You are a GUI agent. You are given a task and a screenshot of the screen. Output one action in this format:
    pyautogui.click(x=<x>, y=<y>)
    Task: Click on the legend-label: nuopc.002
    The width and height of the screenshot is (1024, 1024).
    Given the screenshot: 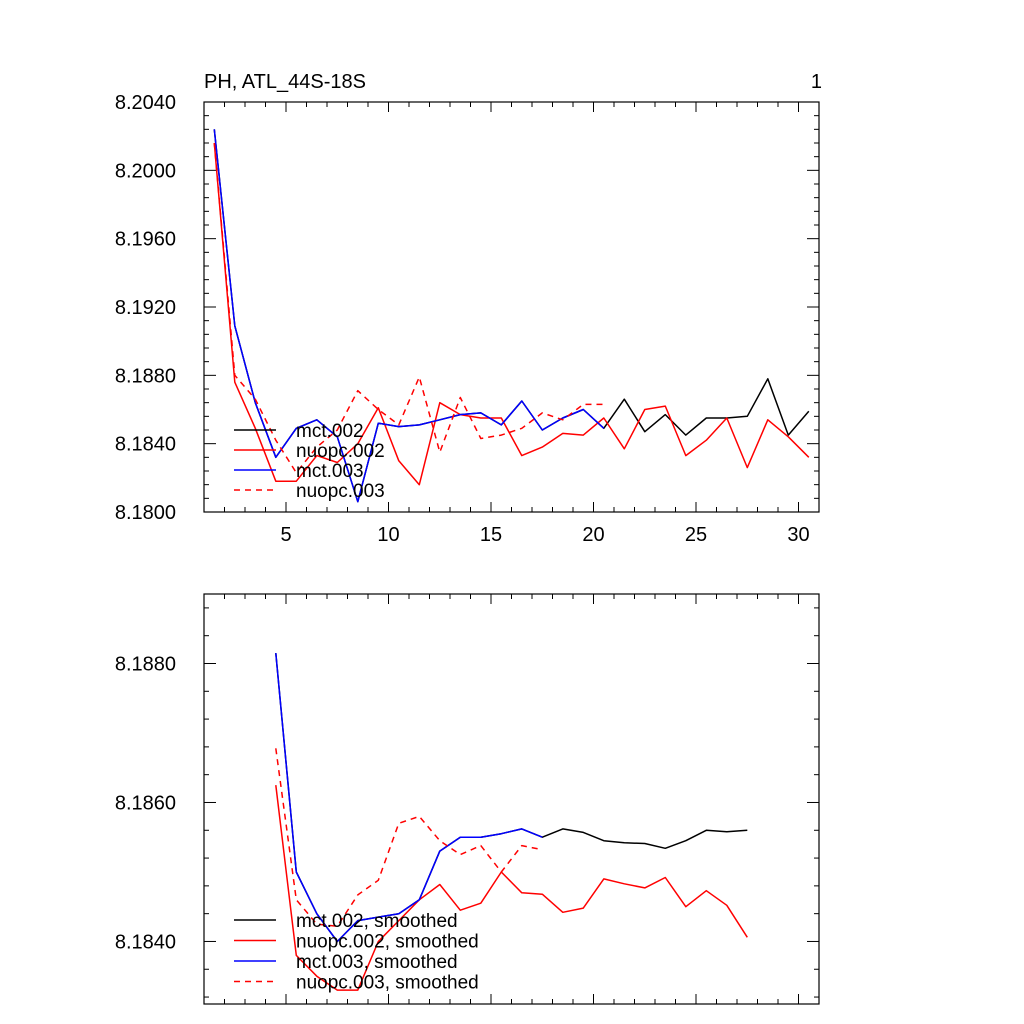 What is the action you would take?
    pyautogui.click(x=340, y=451)
    